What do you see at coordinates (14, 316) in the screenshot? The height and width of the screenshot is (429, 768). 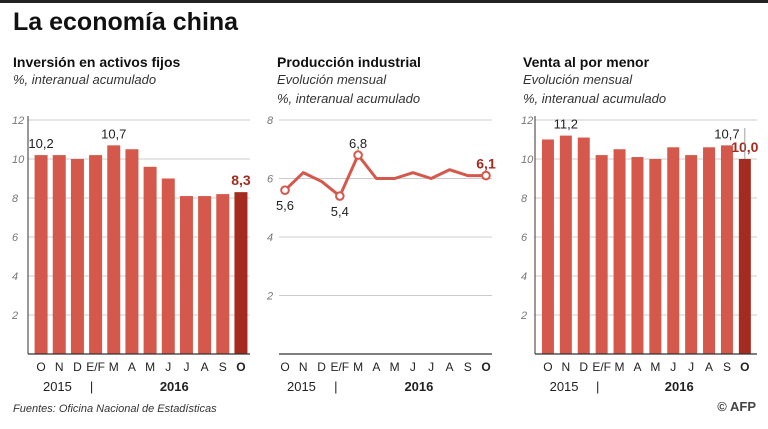 I see `chart-1-ytick-label: 2` at bounding box center [14, 316].